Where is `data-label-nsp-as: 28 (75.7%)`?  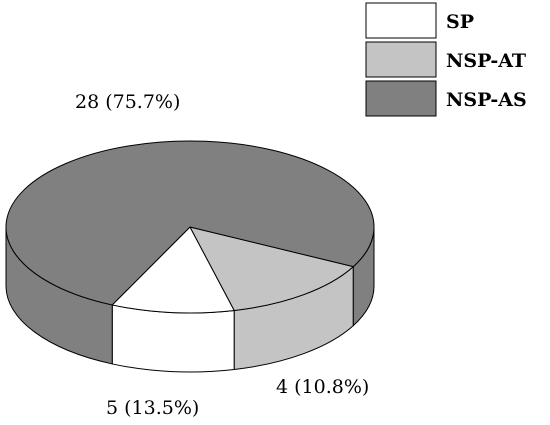 data-label-nsp-as: 28 (75.7%) is located at coordinates (127, 102).